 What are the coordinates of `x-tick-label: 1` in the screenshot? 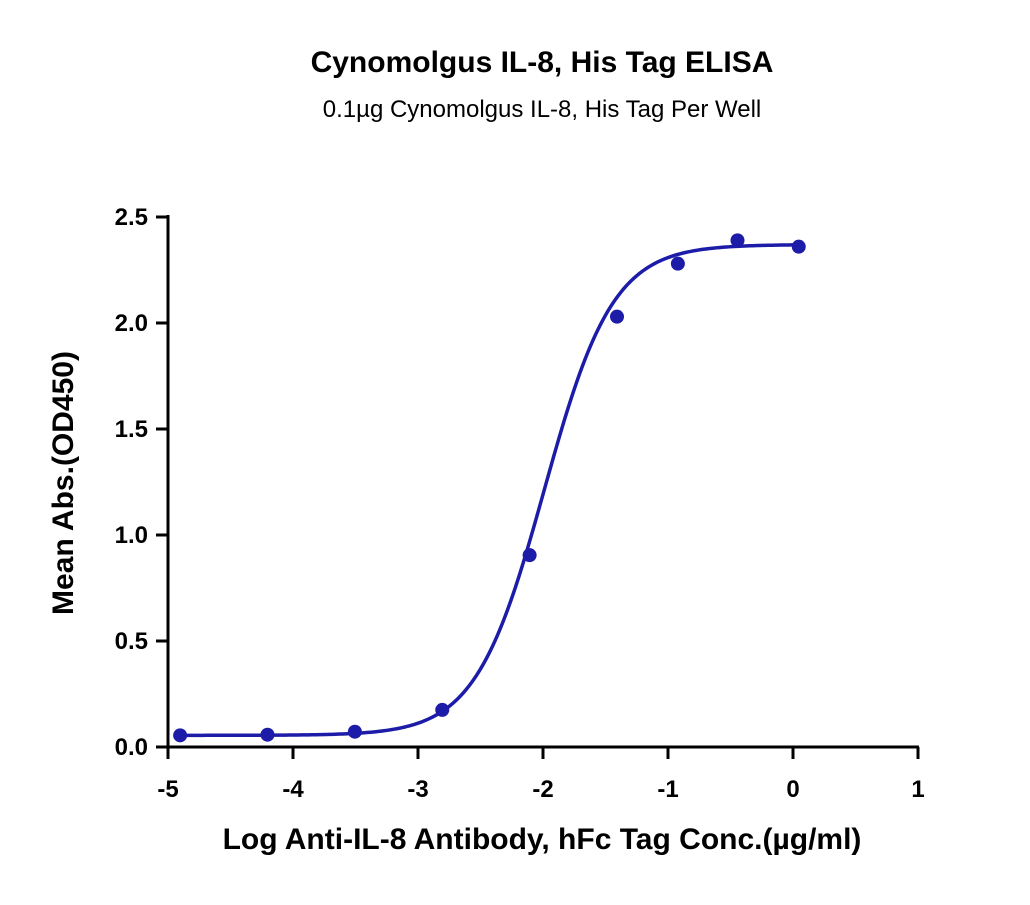 It's located at (917, 789).